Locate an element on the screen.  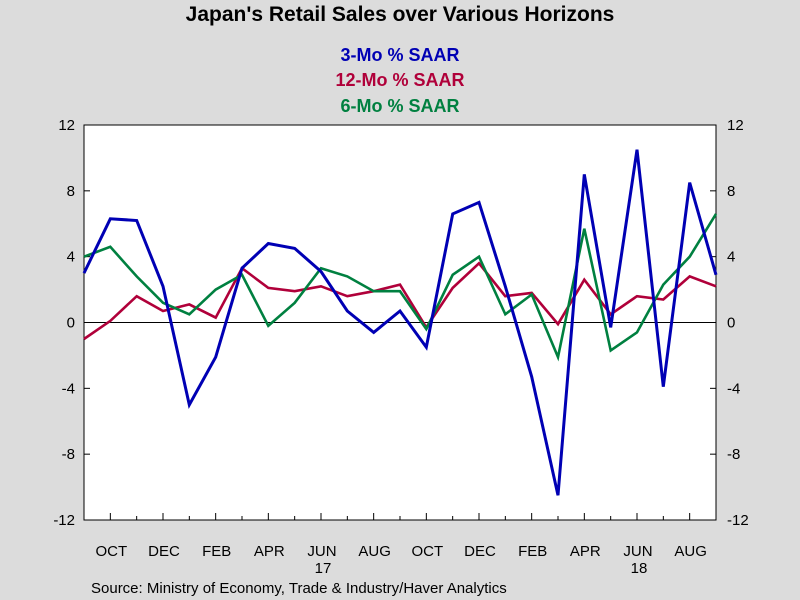
year-label: 18 is located at coordinates (639, 568).